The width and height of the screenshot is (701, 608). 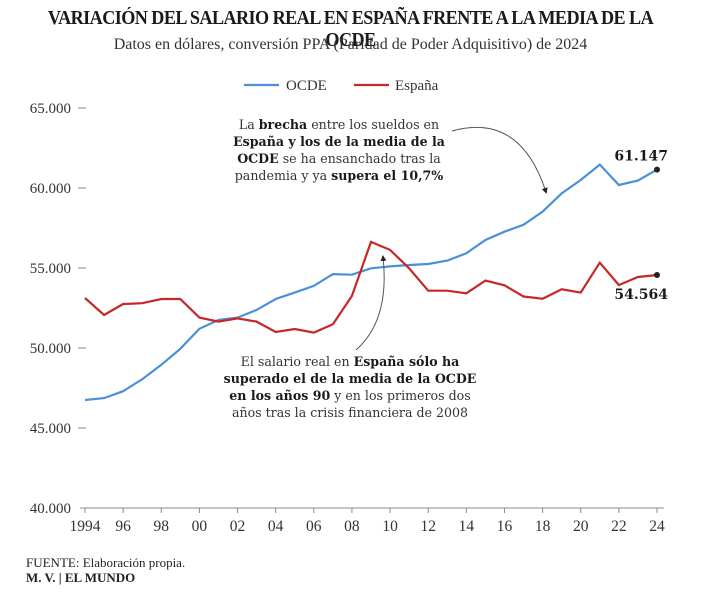 I want to click on x-tick-label: 04, so click(x=276, y=526).